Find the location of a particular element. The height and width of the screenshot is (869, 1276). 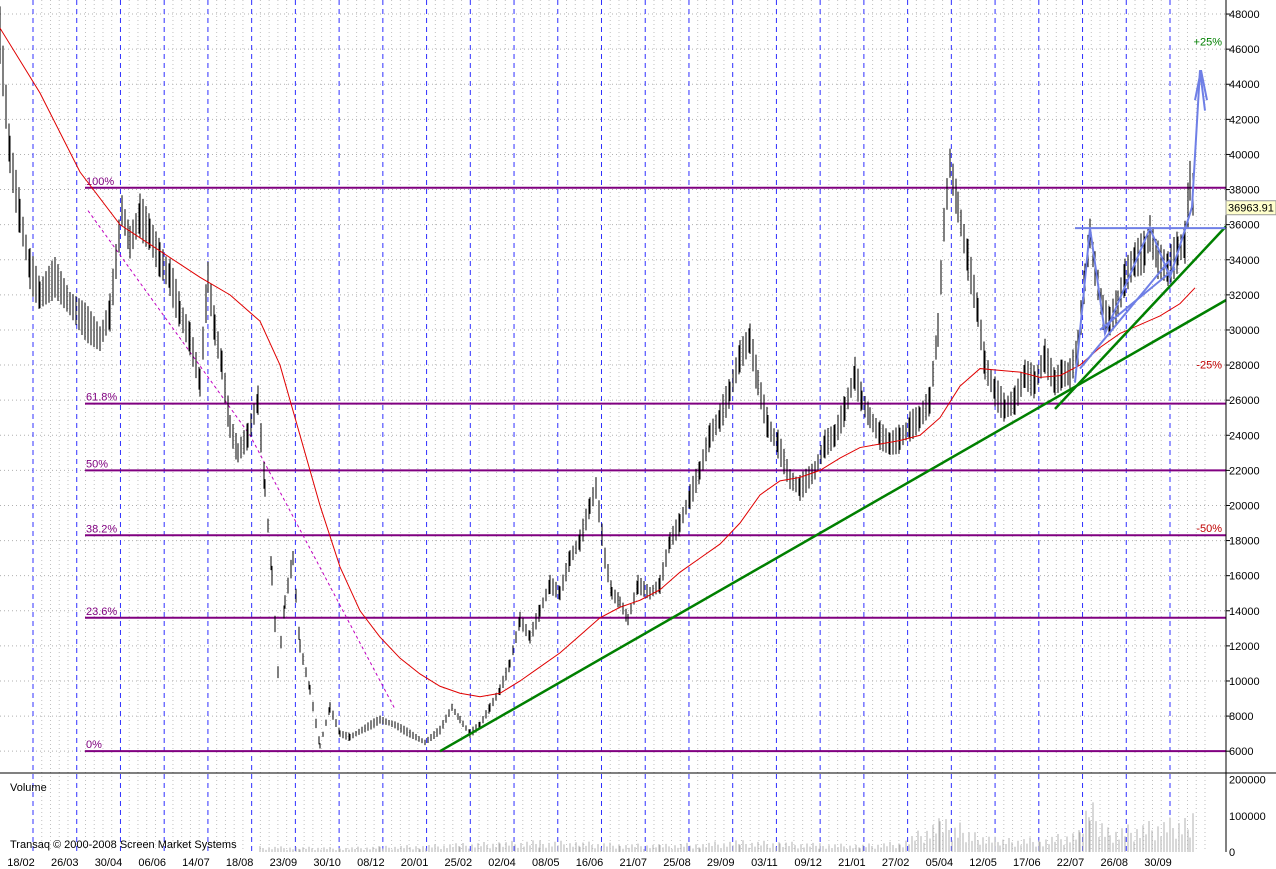

price-axis-label: 34000 is located at coordinates (1244, 261).